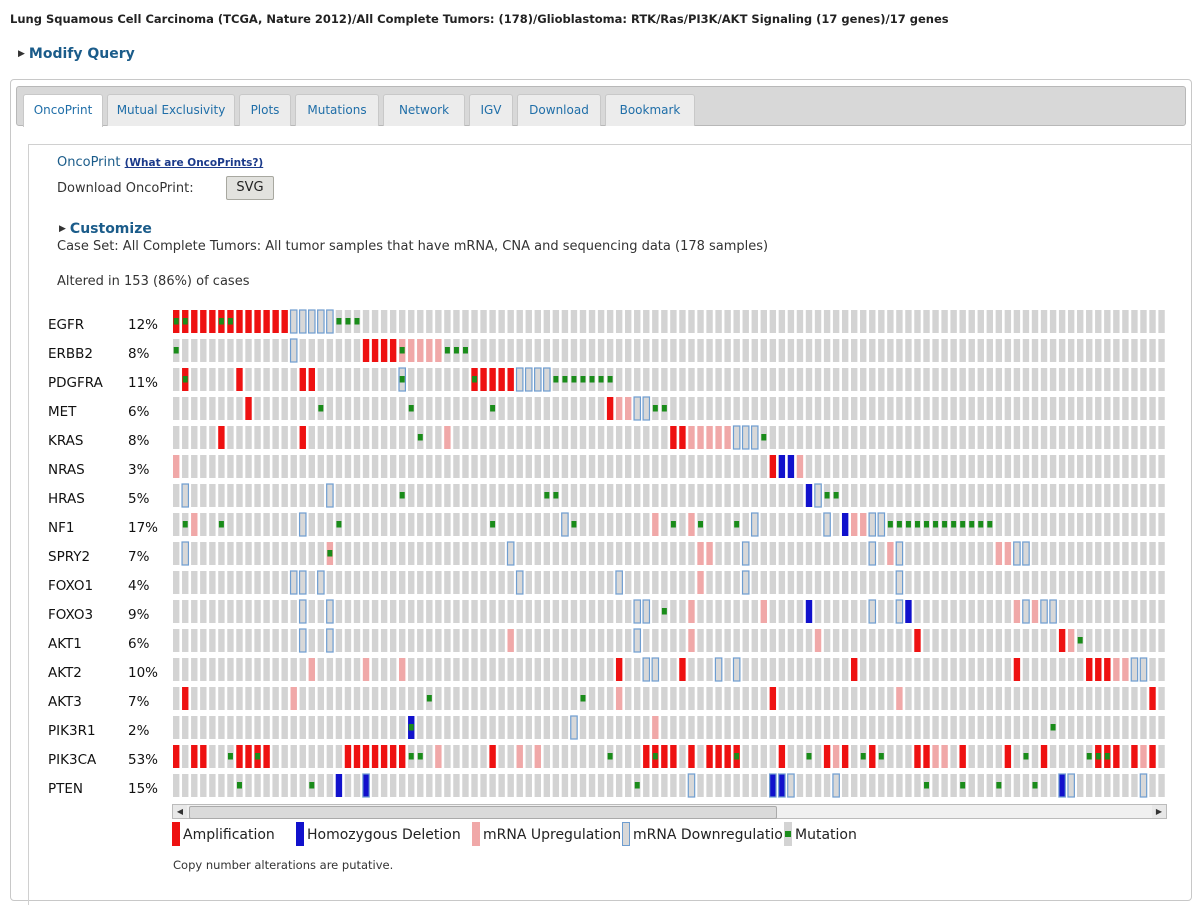  I want to click on modify-query-link: ▶ Modify Query, so click(76, 54).